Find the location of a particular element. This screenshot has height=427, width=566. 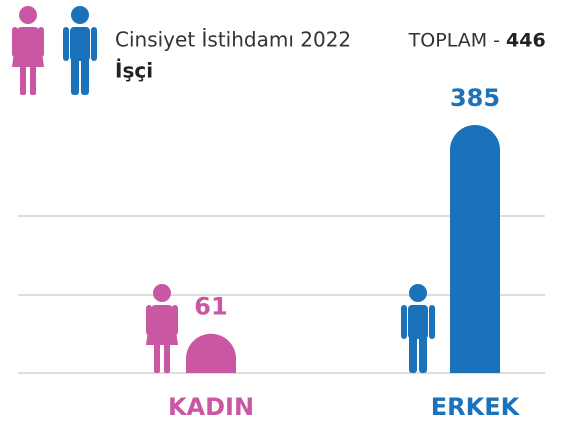

chart-subtitle: İşçi is located at coordinates (134, 71).